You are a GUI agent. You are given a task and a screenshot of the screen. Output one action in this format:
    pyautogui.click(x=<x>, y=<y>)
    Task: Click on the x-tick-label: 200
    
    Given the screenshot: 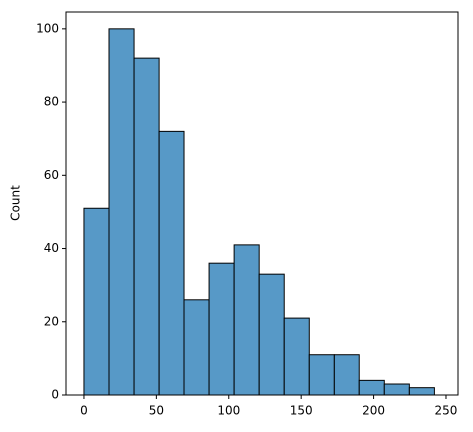 What is the action you would take?
    pyautogui.click(x=373, y=411)
    